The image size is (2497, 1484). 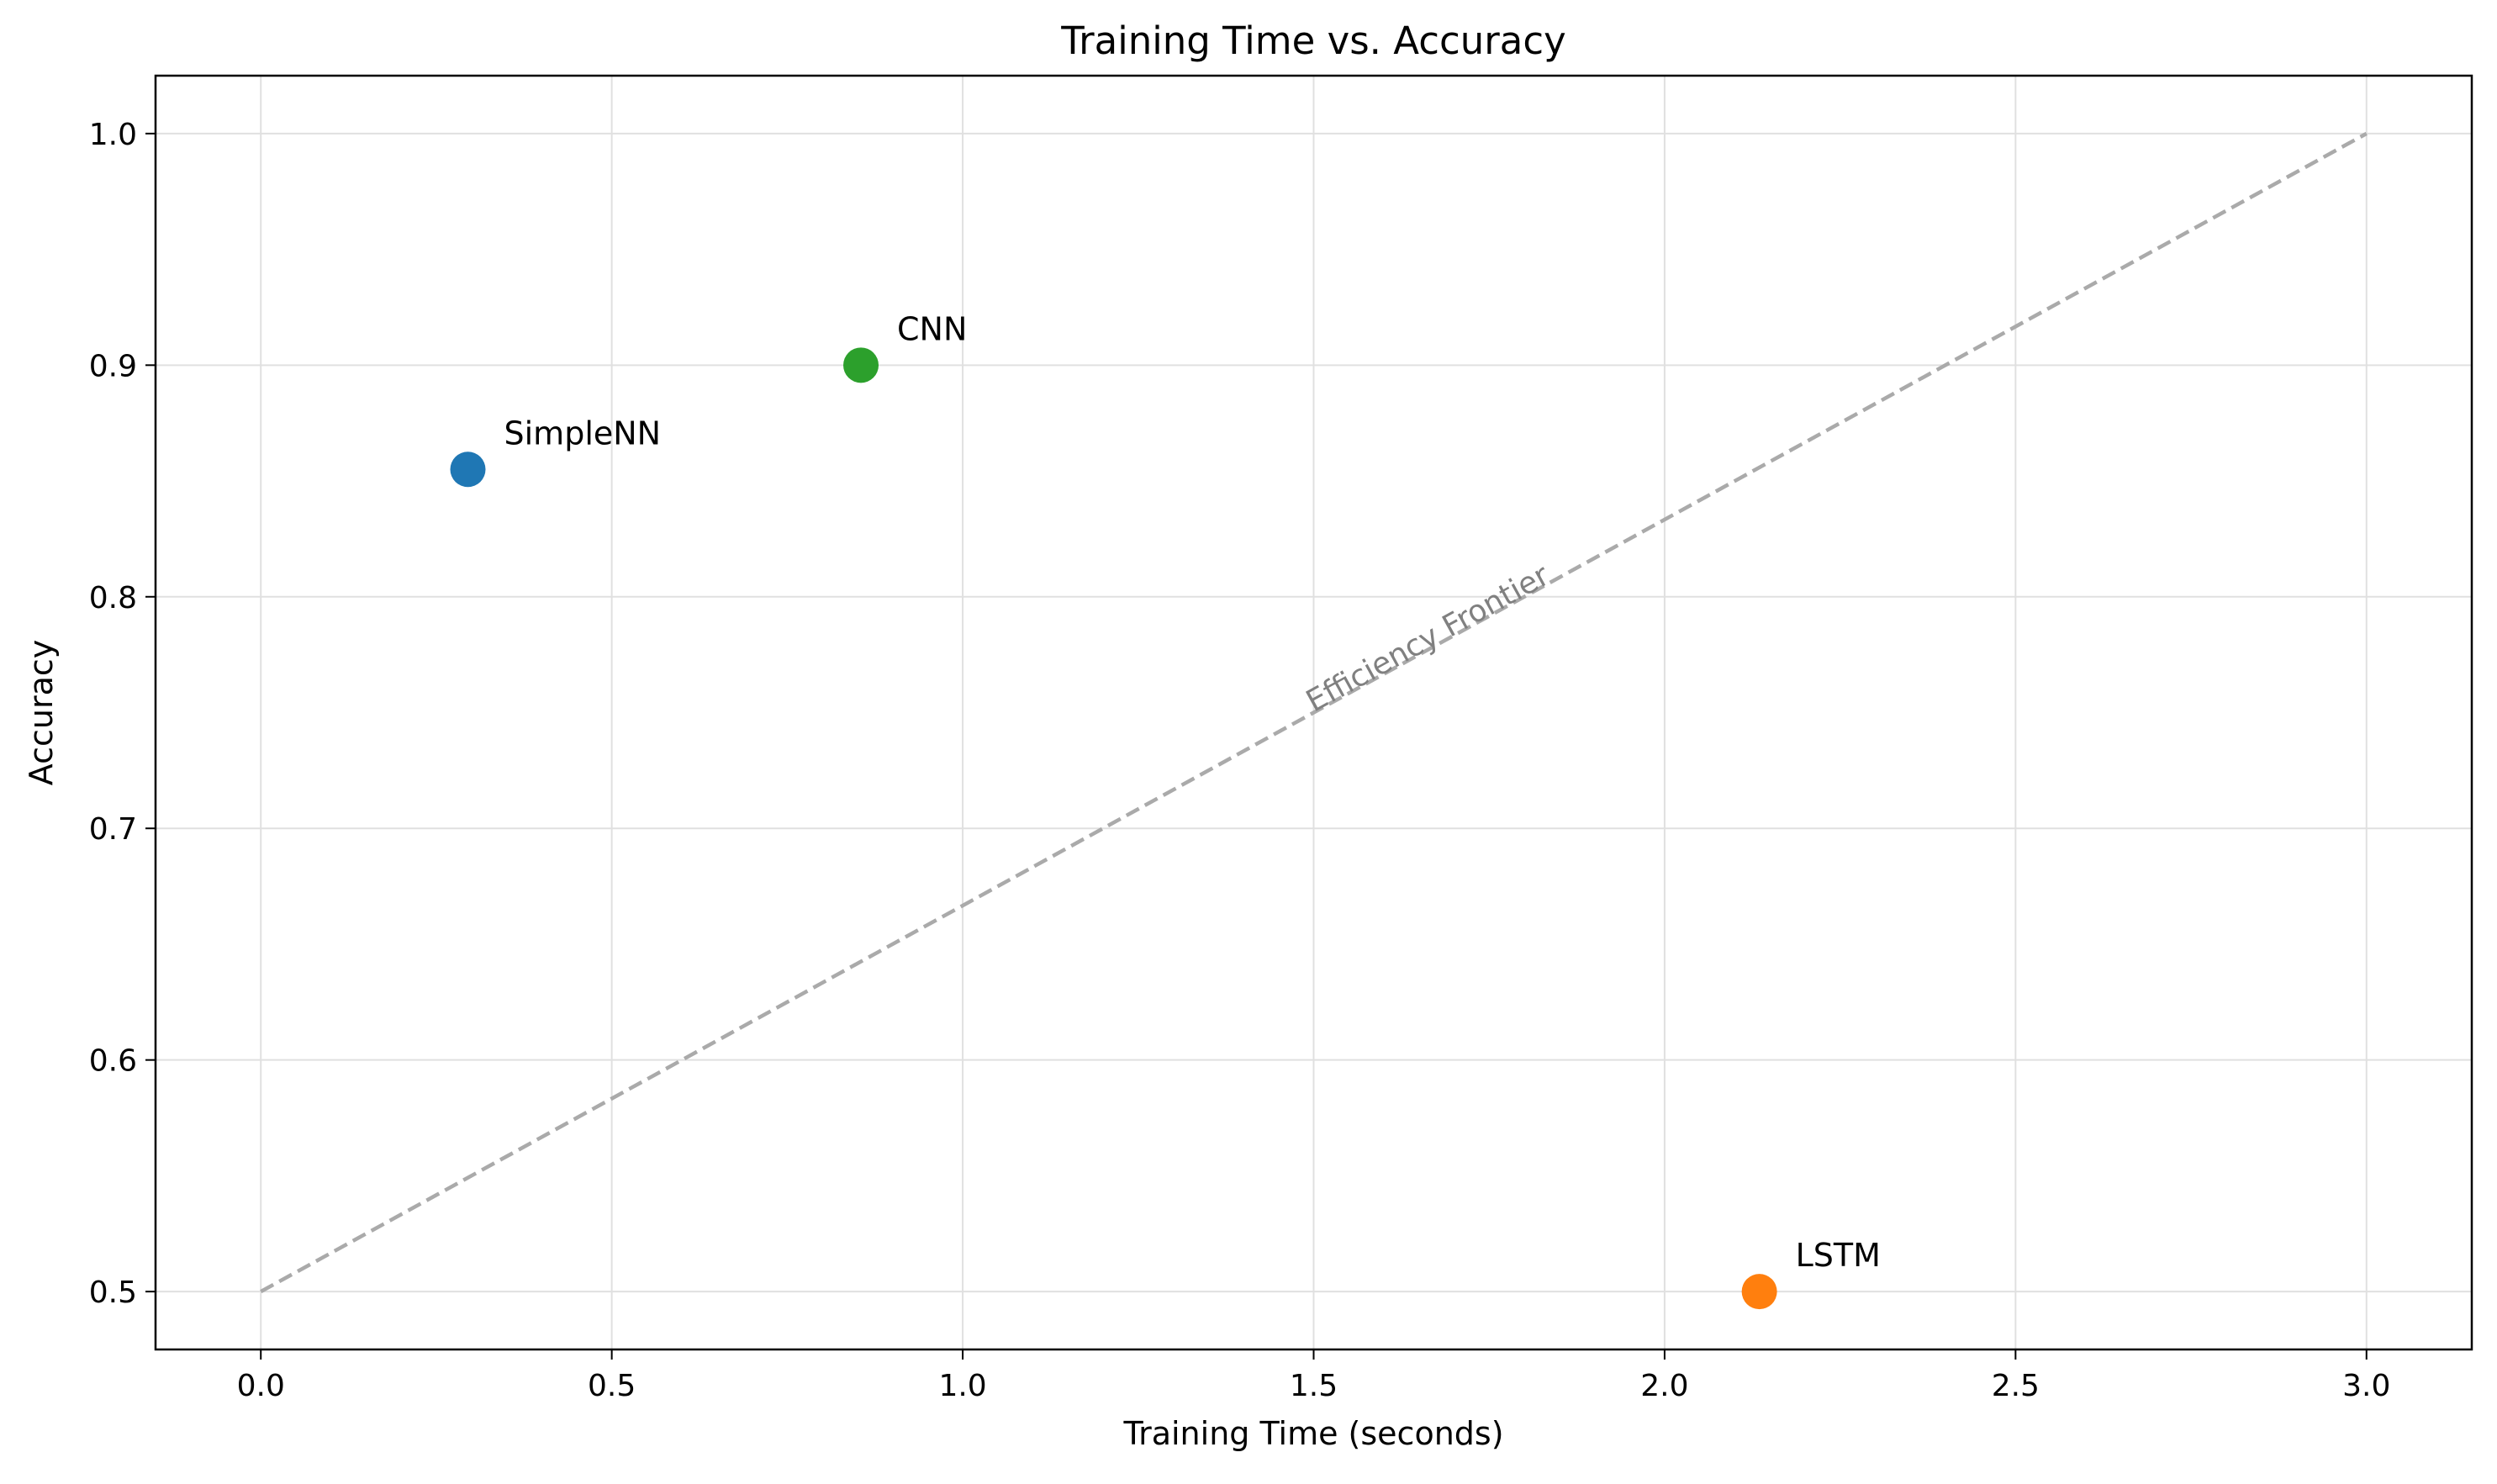 I want to click on scatter-point-cnn, so click(x=861, y=365).